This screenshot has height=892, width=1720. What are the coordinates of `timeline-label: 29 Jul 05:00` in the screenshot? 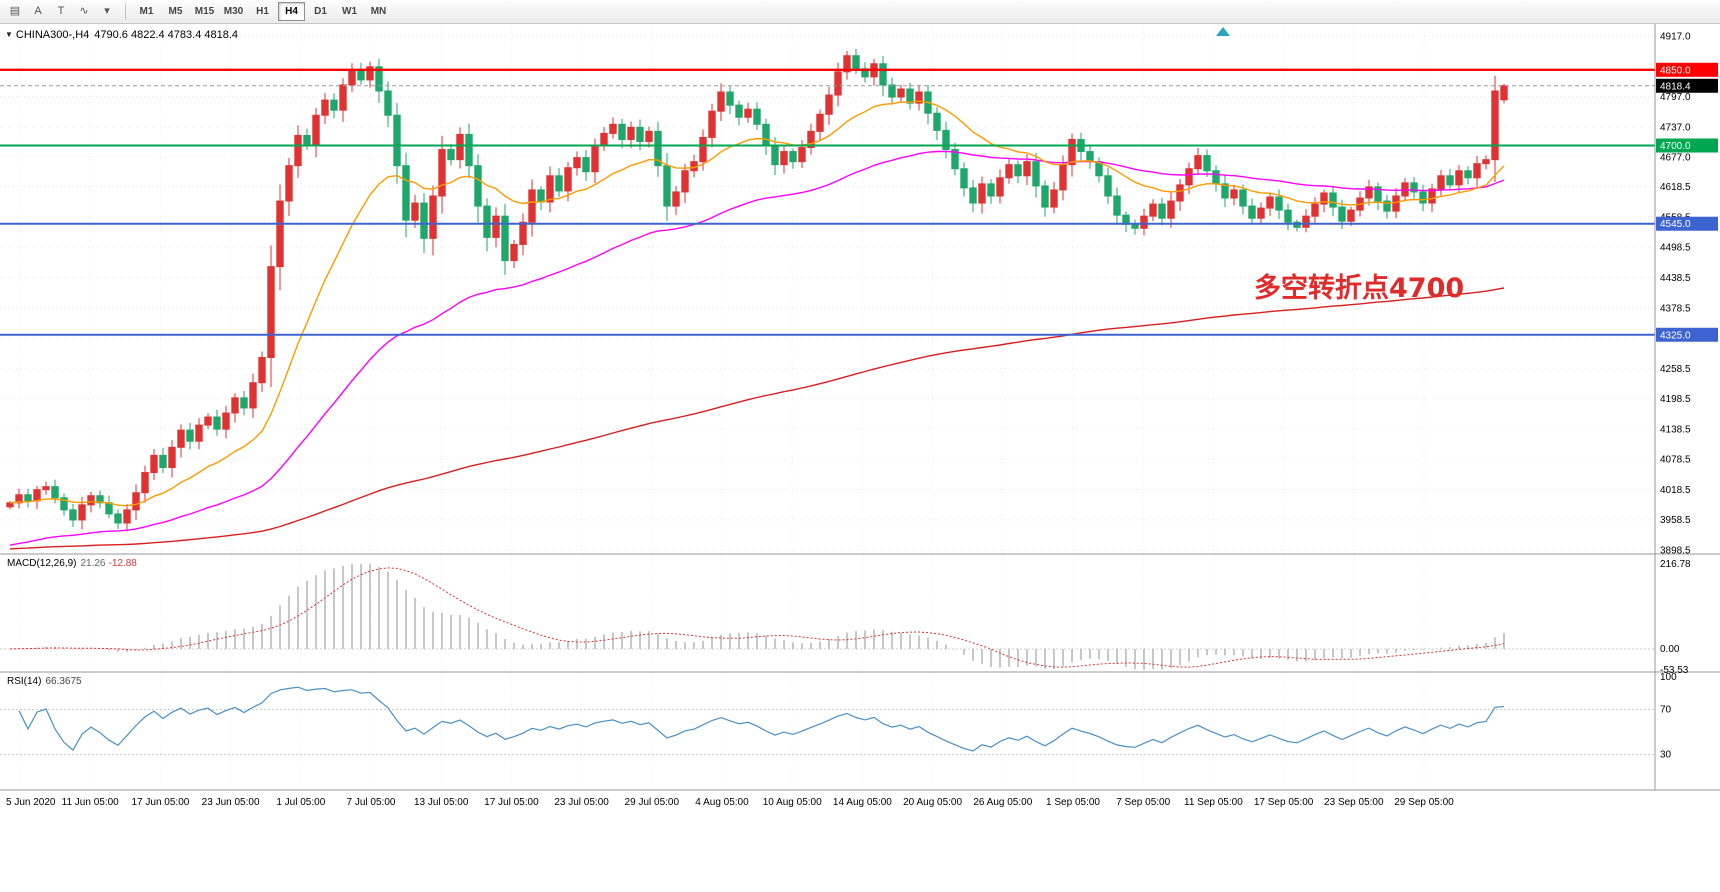 It's located at (652, 802).